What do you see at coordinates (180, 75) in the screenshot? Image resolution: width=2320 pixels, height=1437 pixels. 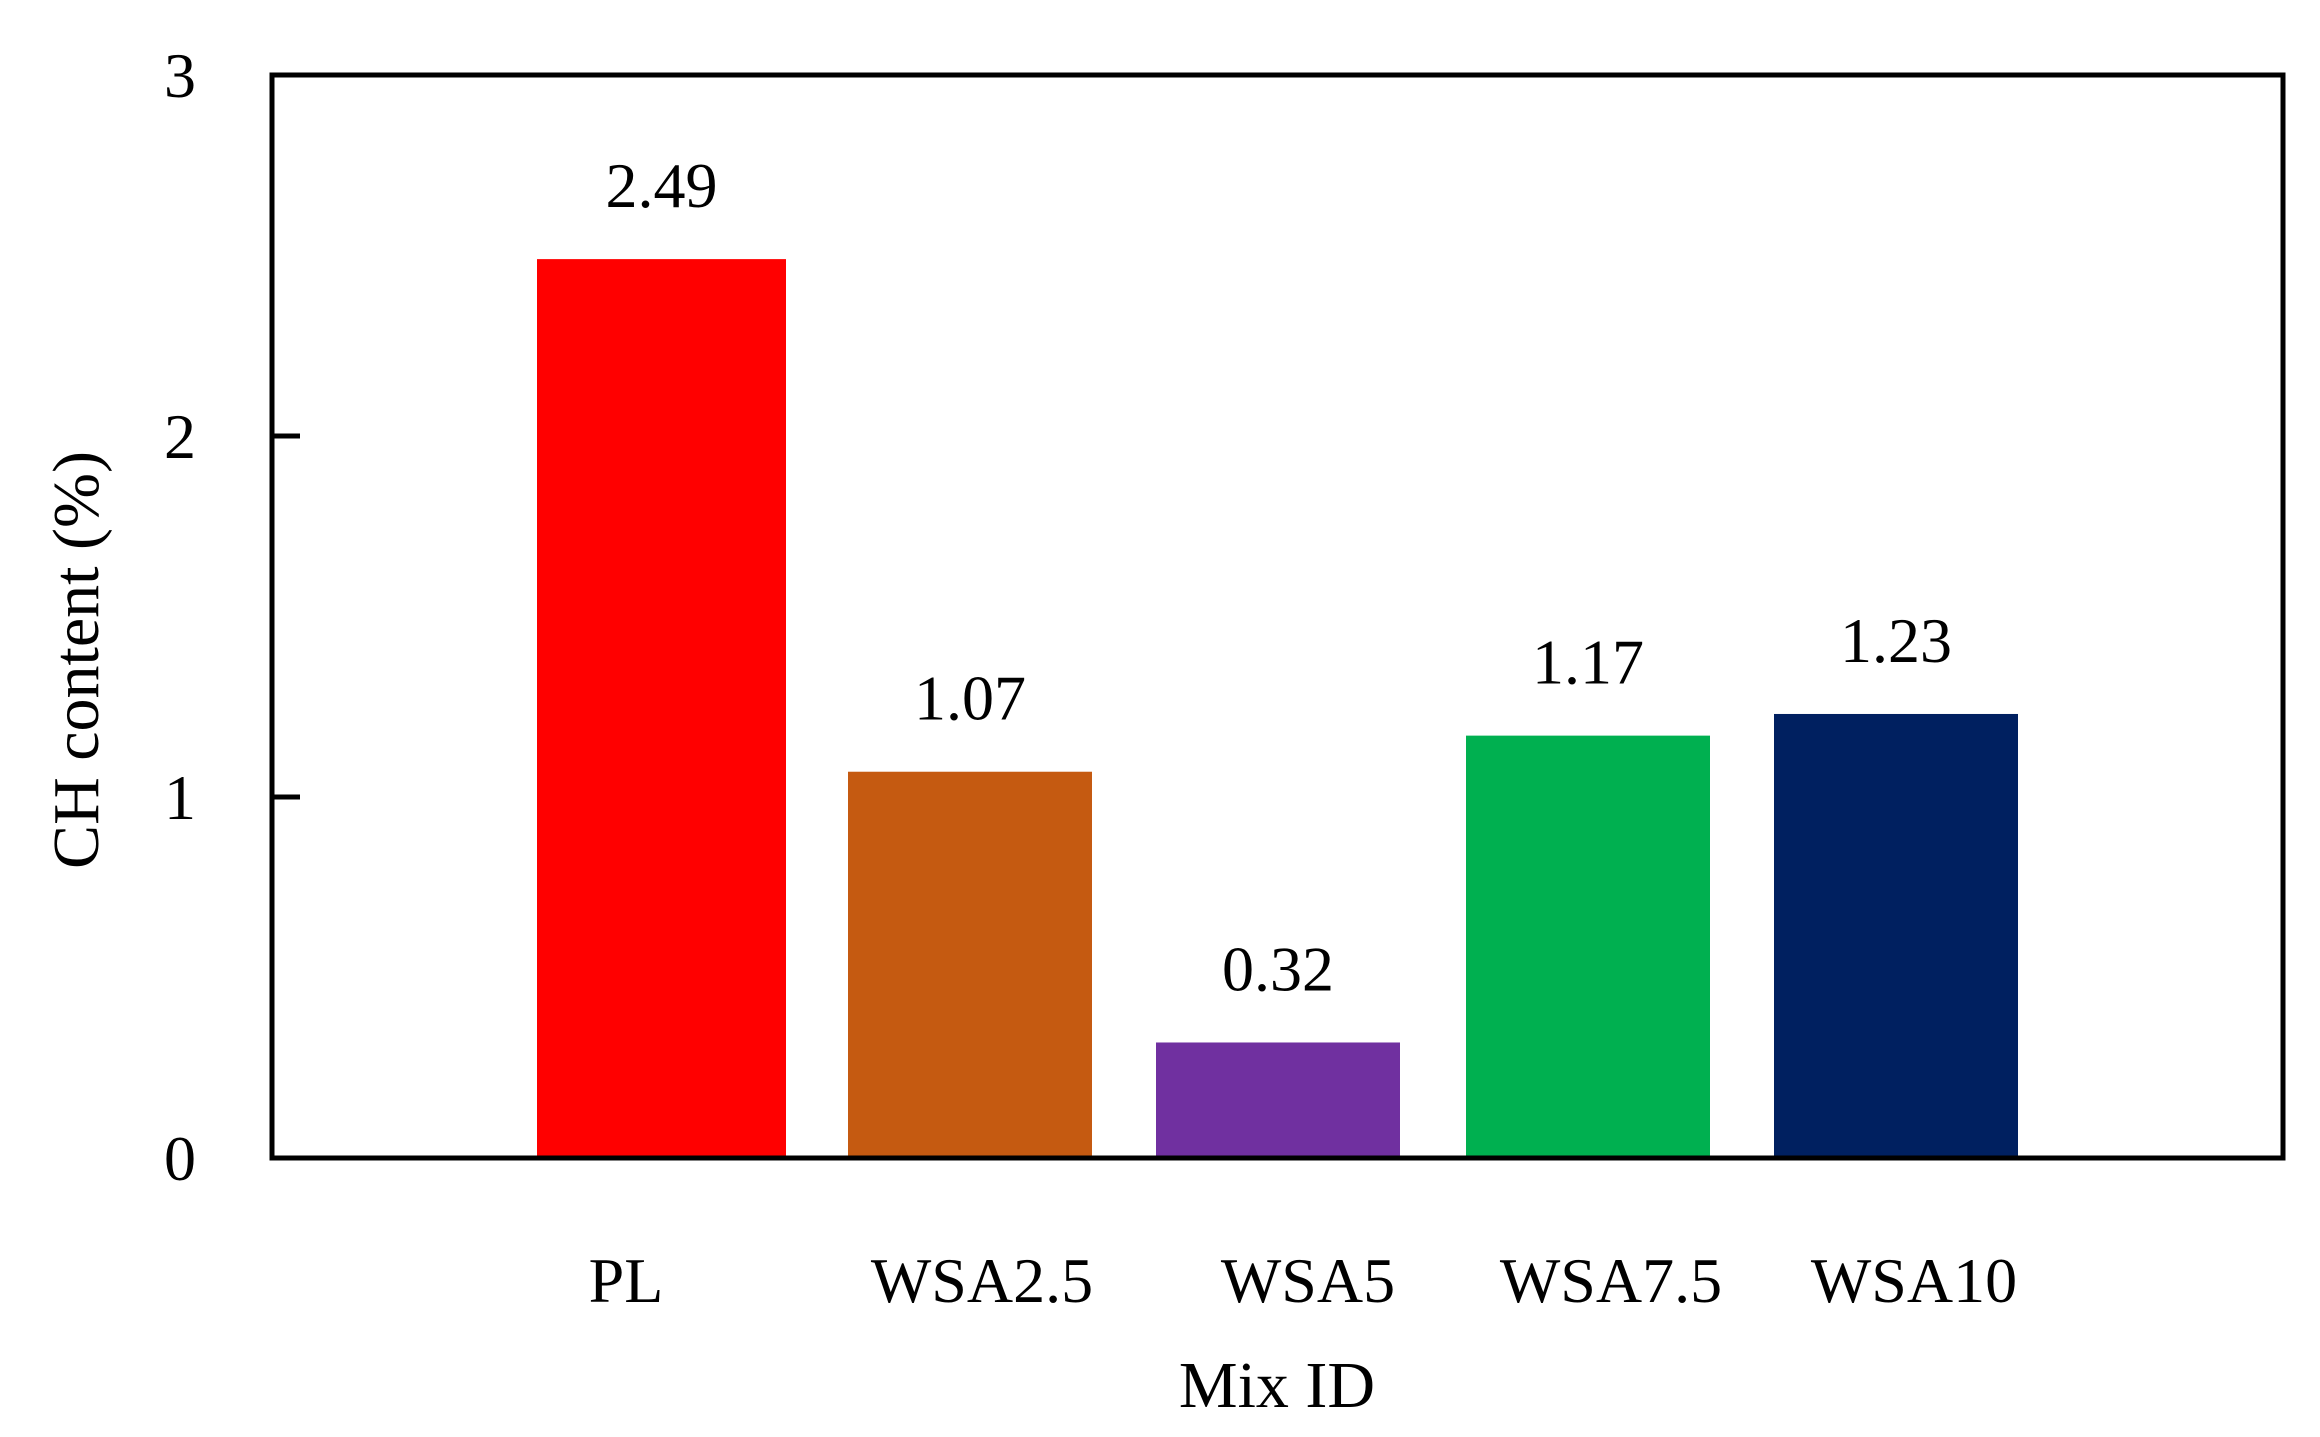 I see `y-tick-label: 3` at bounding box center [180, 75].